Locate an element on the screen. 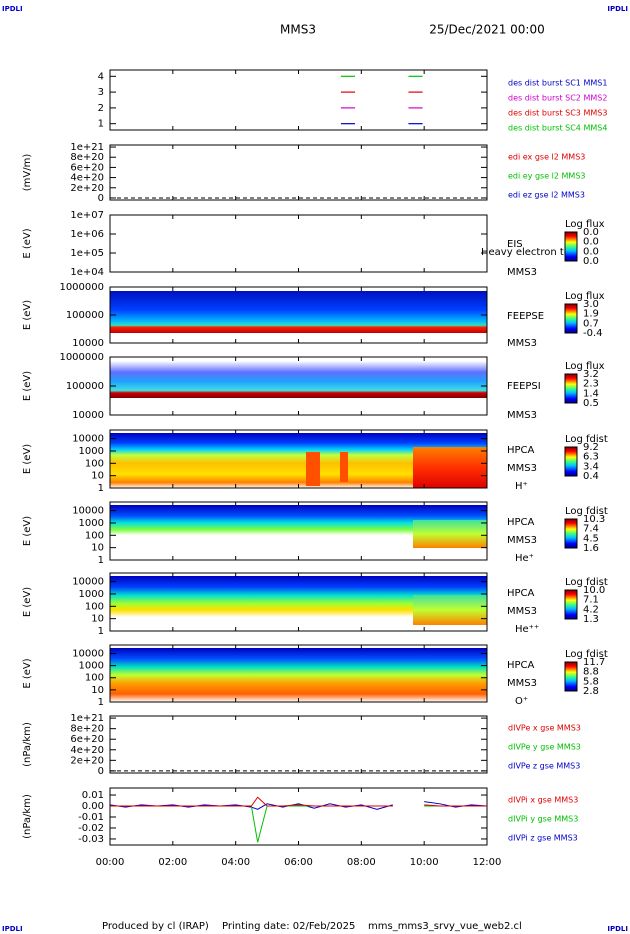 This screenshot has width=630, height=934. colorbar-tick-label: 5.8 is located at coordinates (591, 681).